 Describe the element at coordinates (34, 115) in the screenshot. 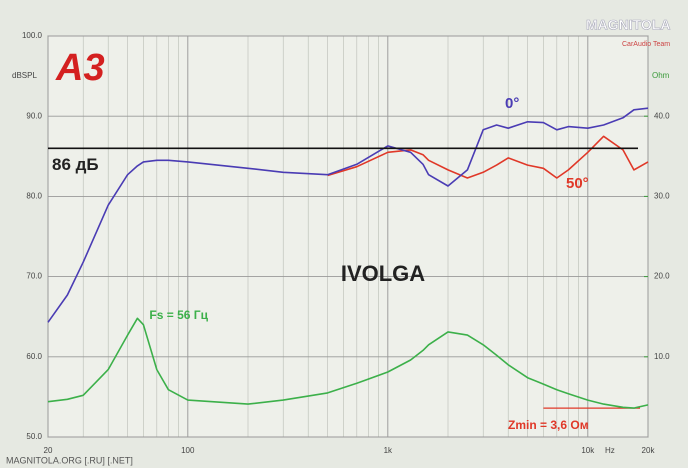

I see `y-tick-label: 90.0` at that location.